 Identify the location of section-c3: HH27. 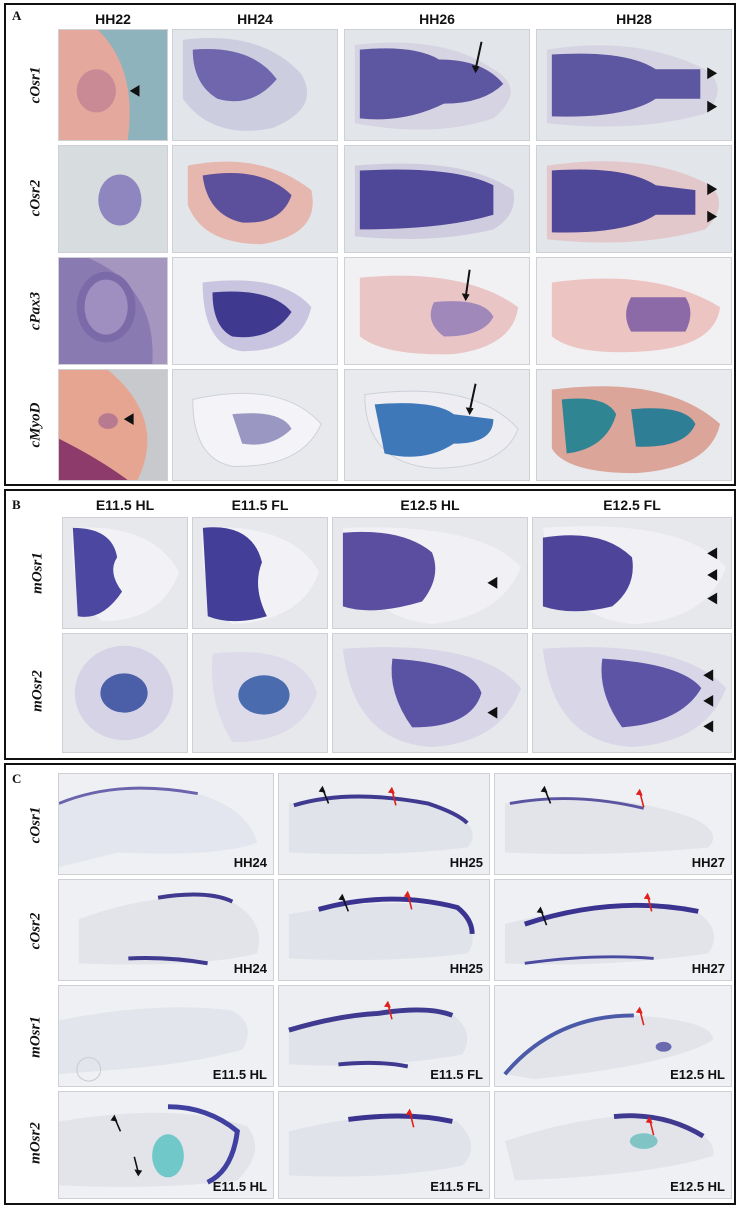
(613, 824).